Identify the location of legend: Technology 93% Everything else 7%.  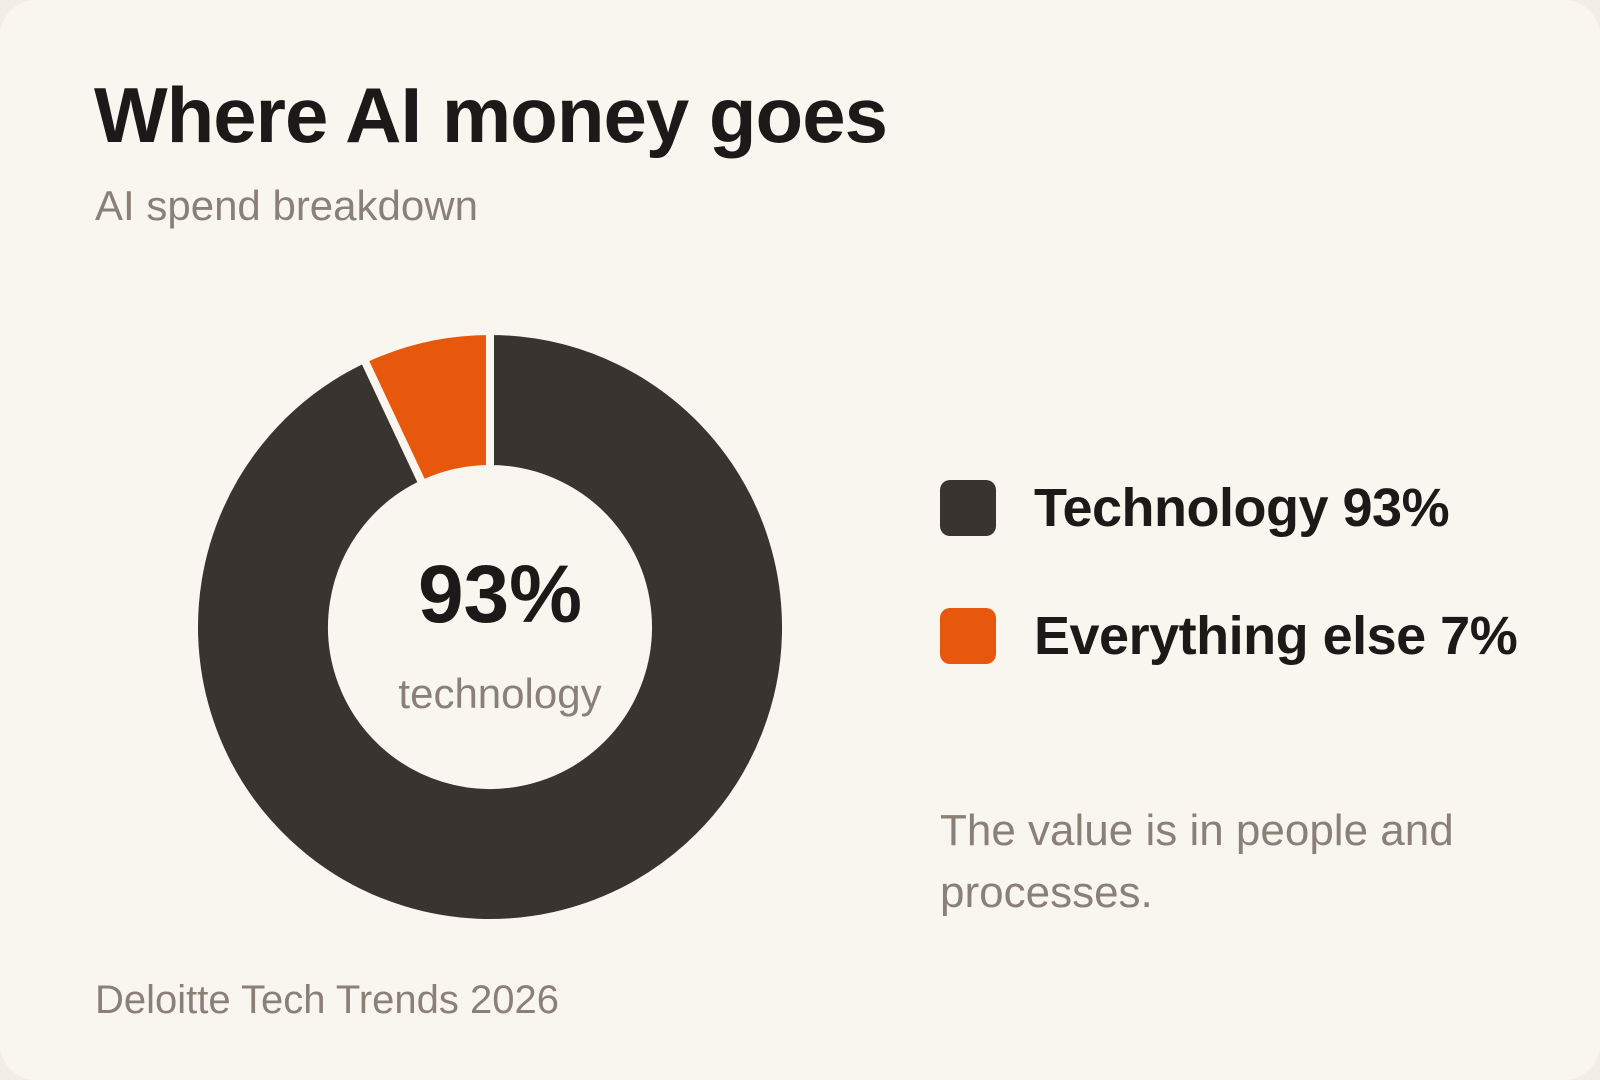
(1229, 606).